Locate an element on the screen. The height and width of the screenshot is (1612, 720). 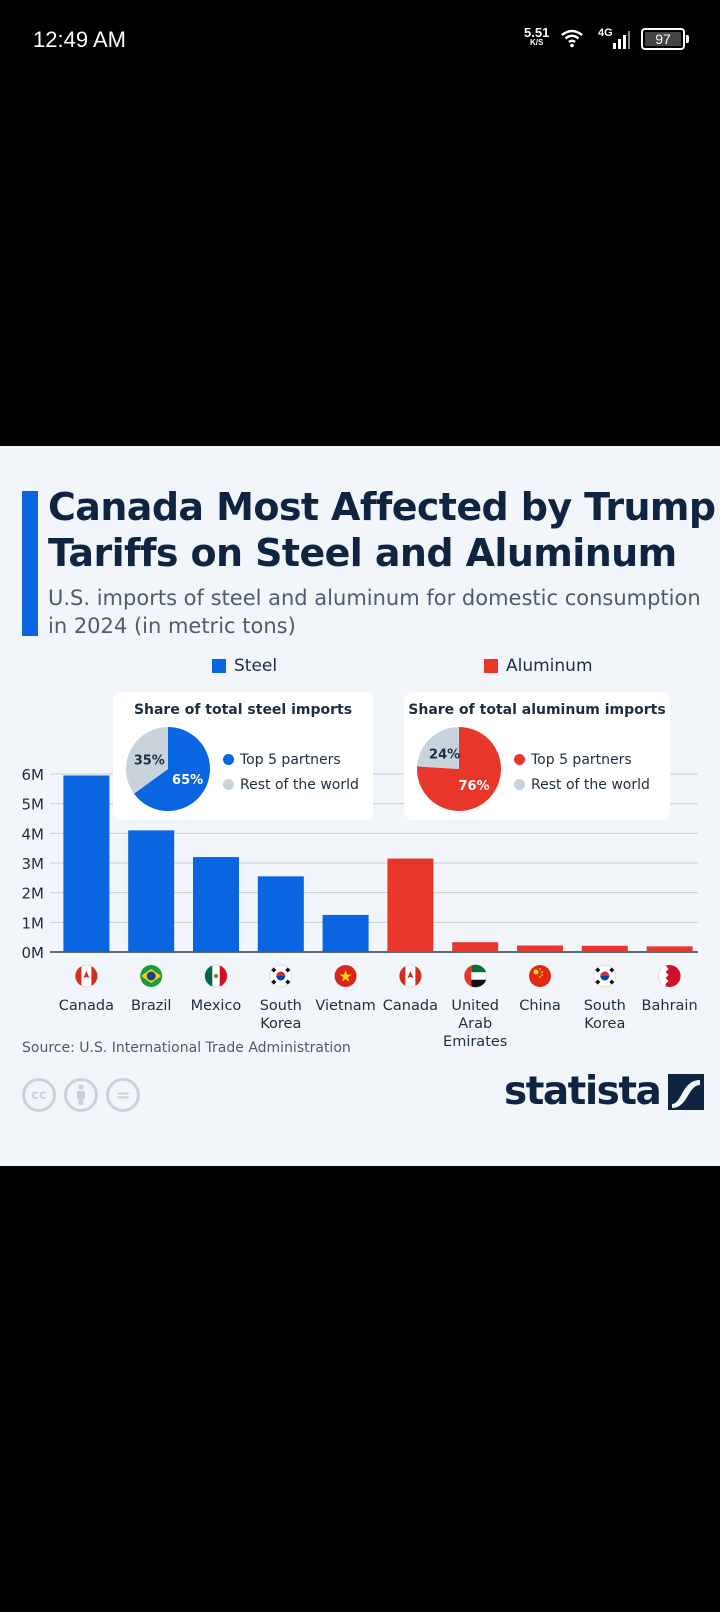
steel-pie-legend-top5: Top 5 partners is located at coordinates (291, 759).